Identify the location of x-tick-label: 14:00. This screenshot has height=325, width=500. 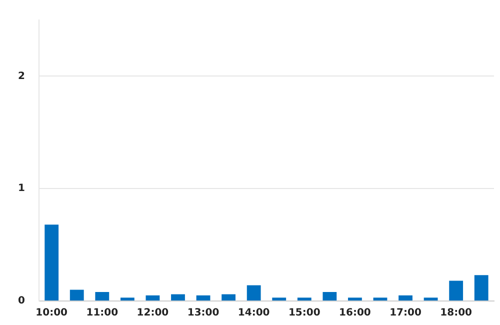
(254, 313).